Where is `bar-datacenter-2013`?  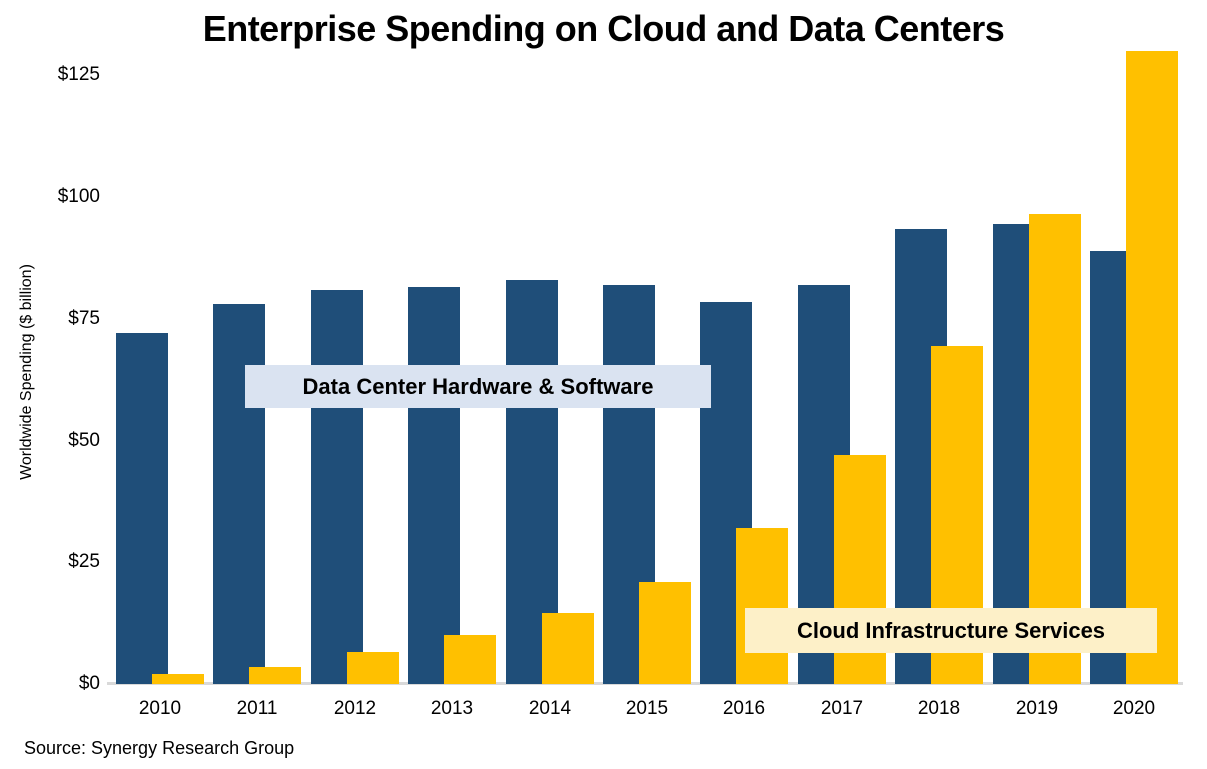 bar-datacenter-2013 is located at coordinates (434, 485).